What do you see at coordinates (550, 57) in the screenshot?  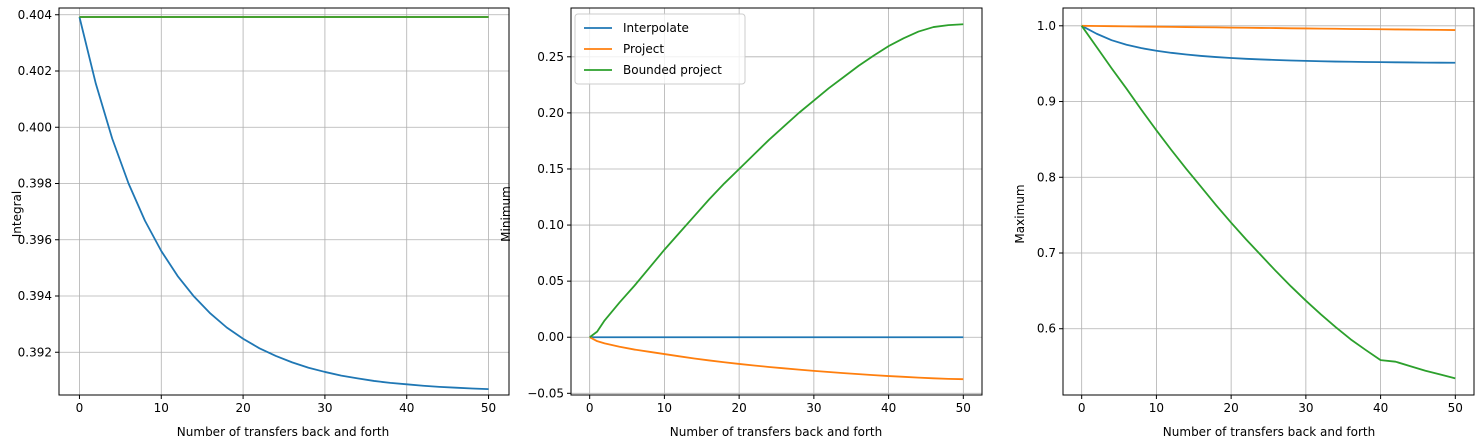 I see `minimum-ytick-label: 0.25` at bounding box center [550, 57].